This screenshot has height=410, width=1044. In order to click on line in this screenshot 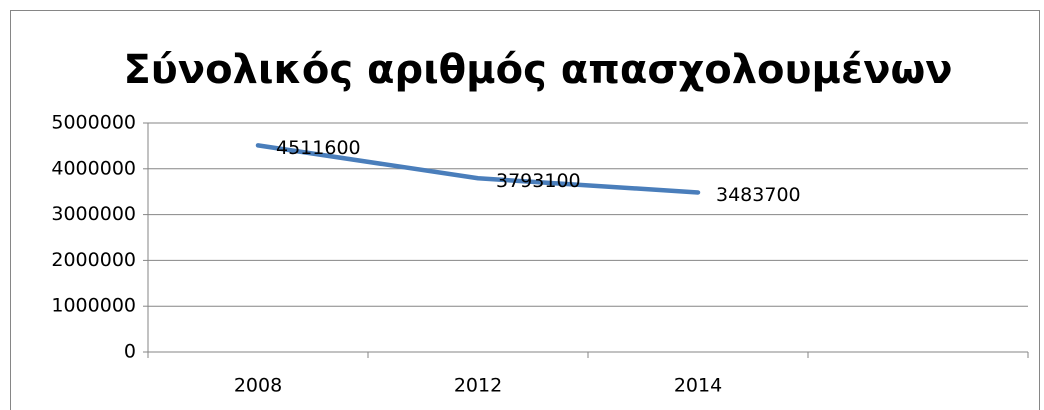, I will do `click(478, 169)`.